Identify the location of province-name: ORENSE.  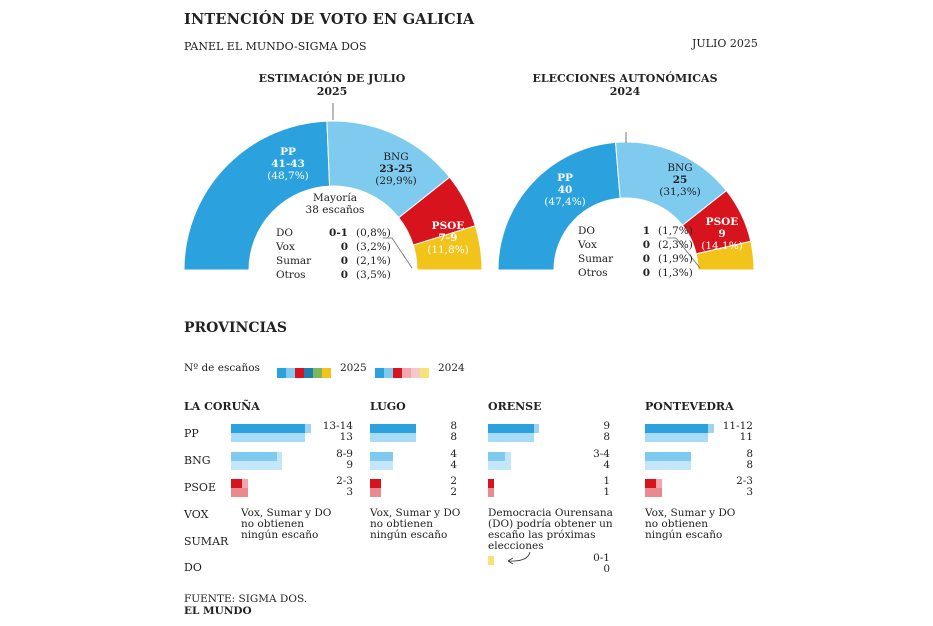
(515, 406).